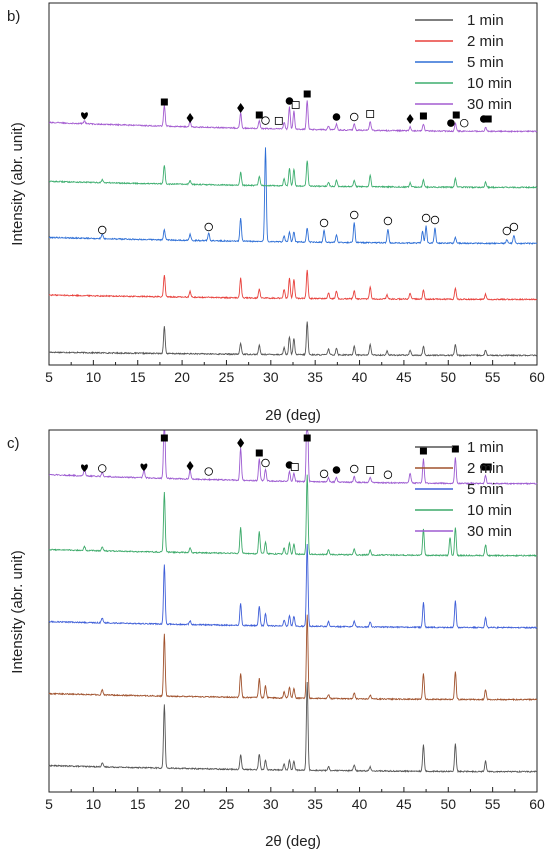 This screenshot has height=857, width=550. Describe the element at coordinates (13, 443) in the screenshot. I see `panel-label: c)` at that location.